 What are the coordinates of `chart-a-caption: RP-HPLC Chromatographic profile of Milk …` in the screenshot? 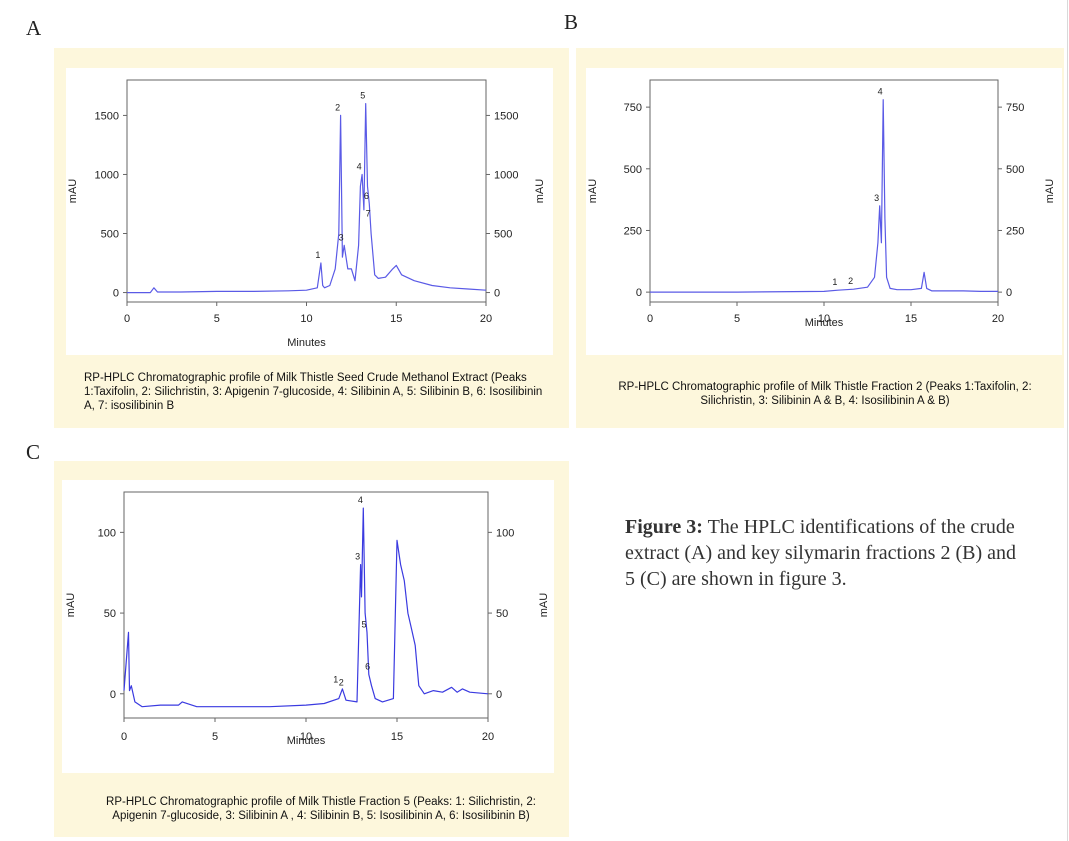 It's located at (313, 392).